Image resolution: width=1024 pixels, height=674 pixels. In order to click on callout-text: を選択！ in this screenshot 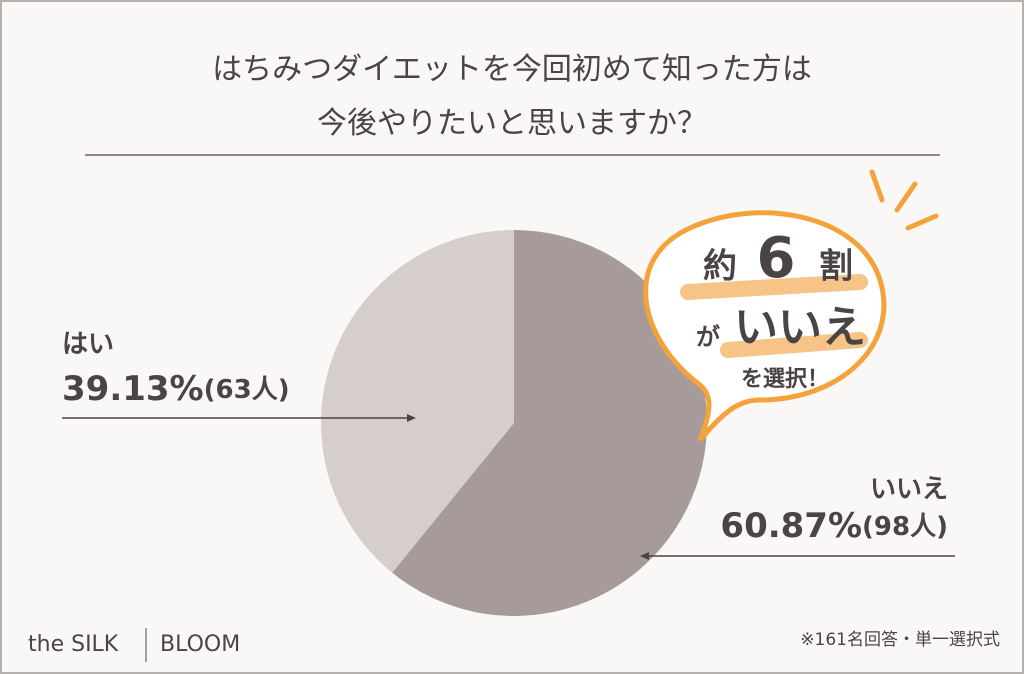, I will do `click(785, 379)`.